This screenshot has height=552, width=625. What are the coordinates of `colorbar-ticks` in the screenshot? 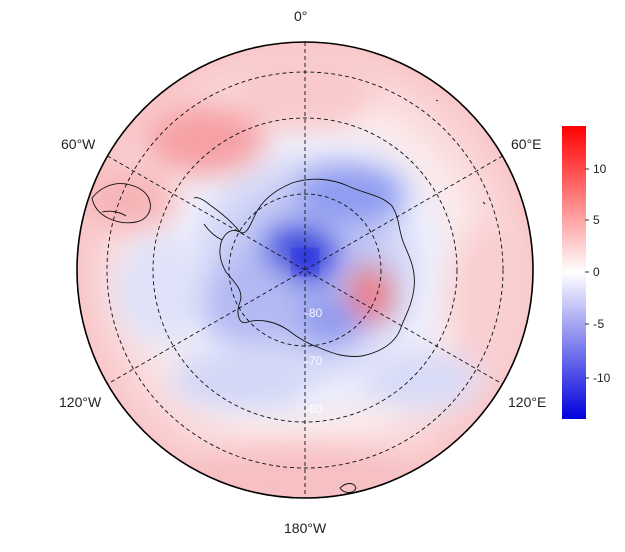 It's located at (587, 273).